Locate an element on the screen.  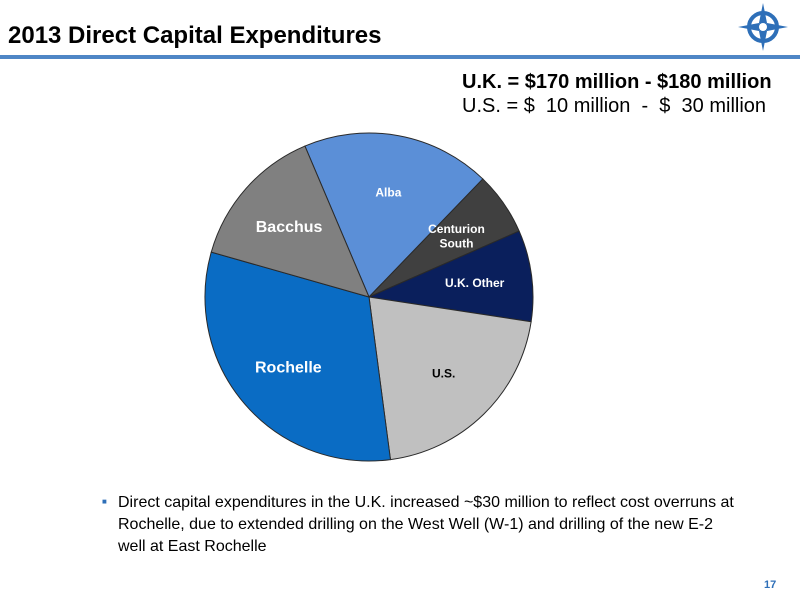
pie-slice-alba is located at coordinates (394, 215).